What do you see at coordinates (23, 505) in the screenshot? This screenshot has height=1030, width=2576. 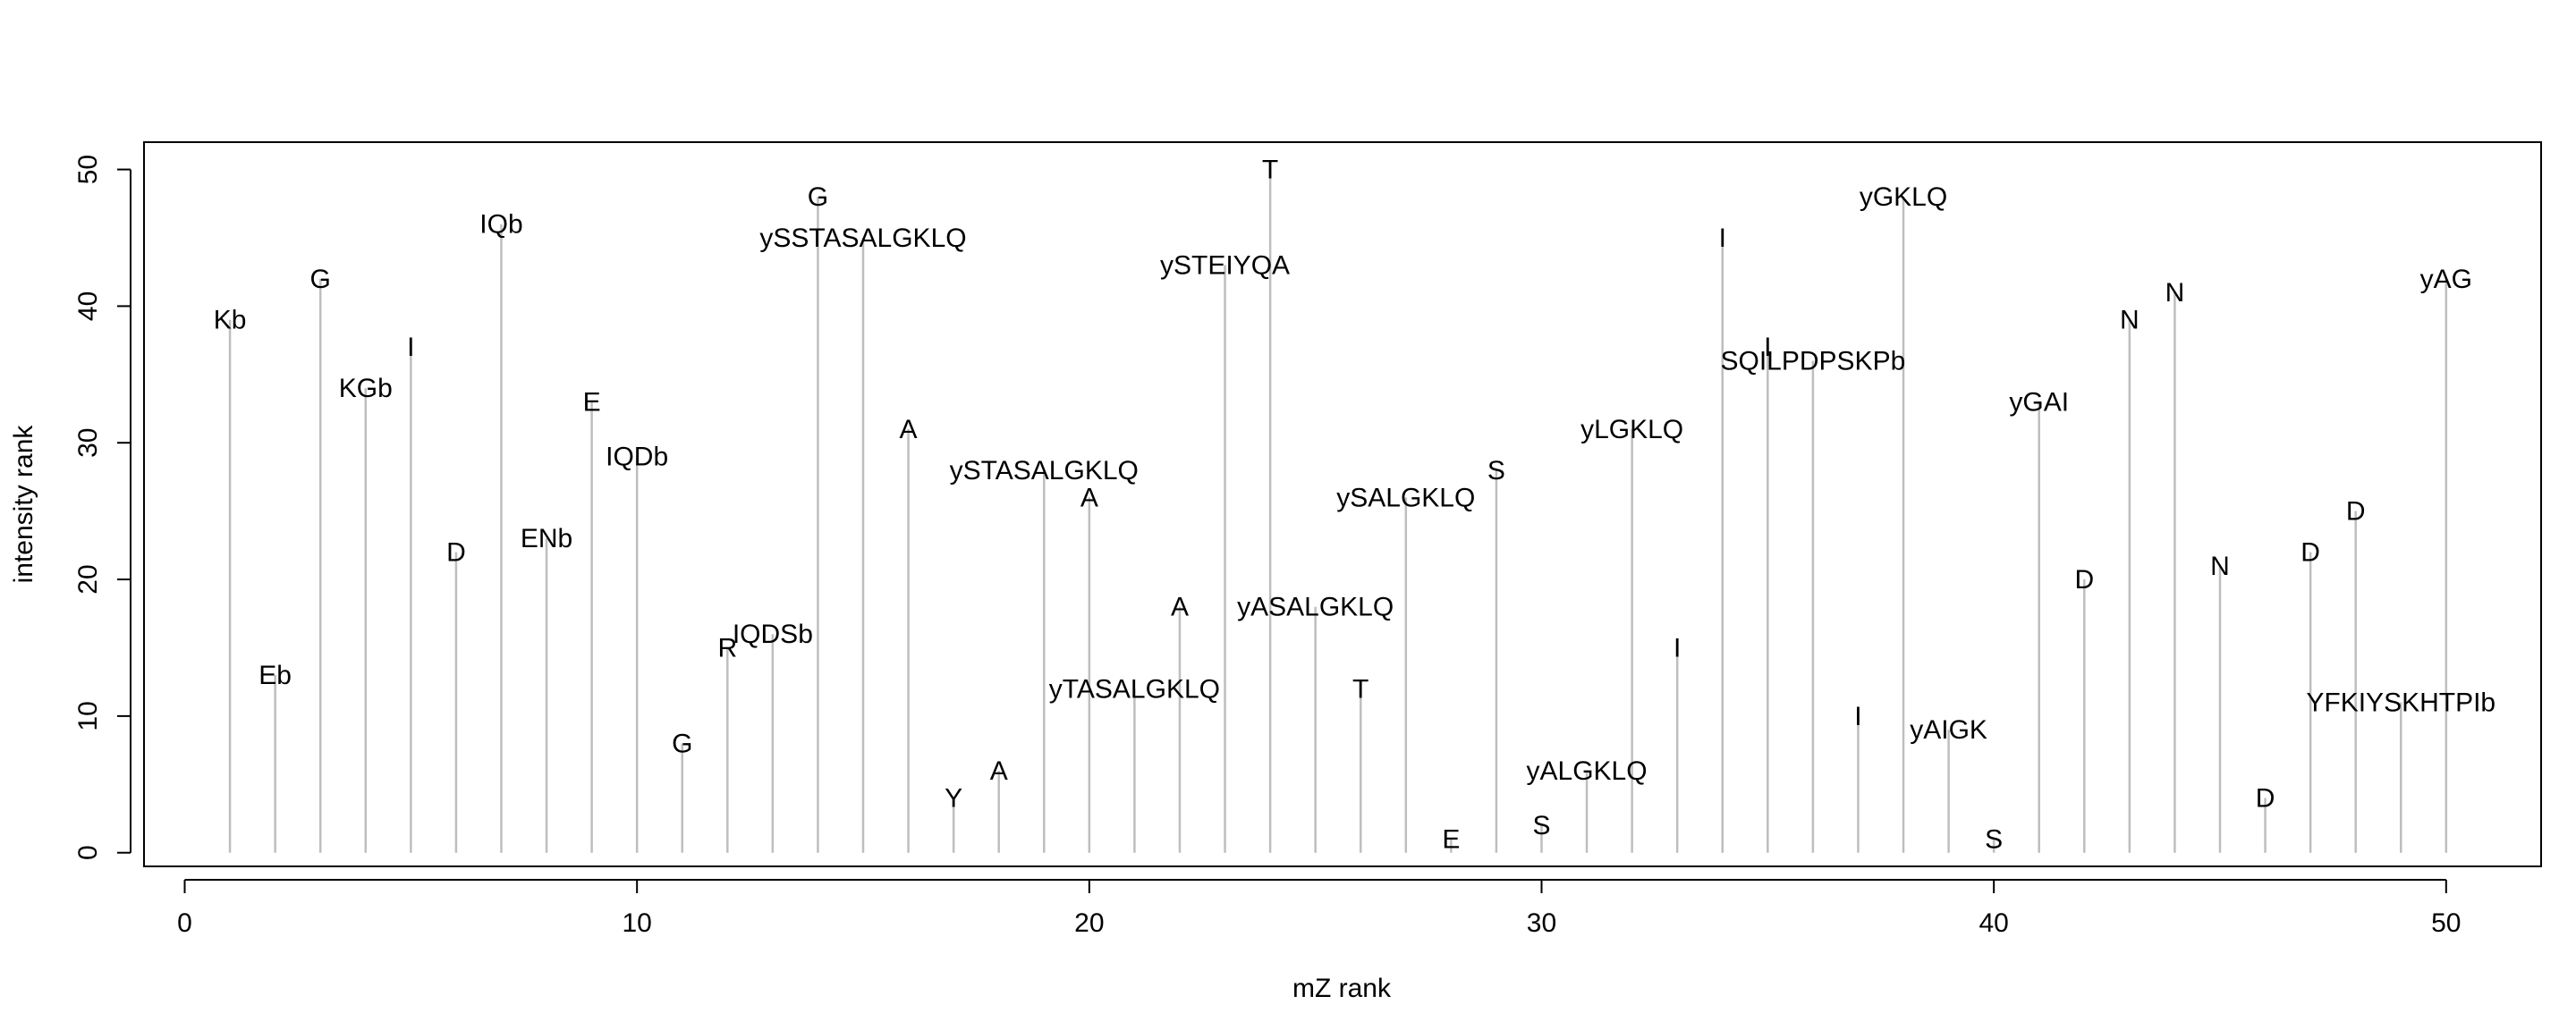 I see `y-axis-label: intensity rank` at bounding box center [23, 505].